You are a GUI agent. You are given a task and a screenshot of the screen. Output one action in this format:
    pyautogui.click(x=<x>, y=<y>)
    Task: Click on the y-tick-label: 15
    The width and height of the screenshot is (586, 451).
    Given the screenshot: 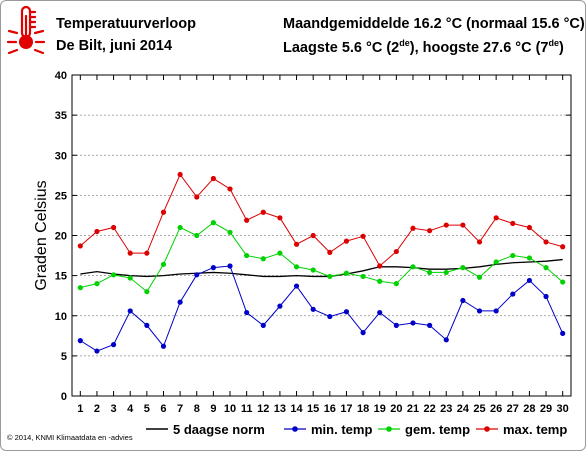 What is the action you would take?
    pyautogui.click(x=61, y=277)
    